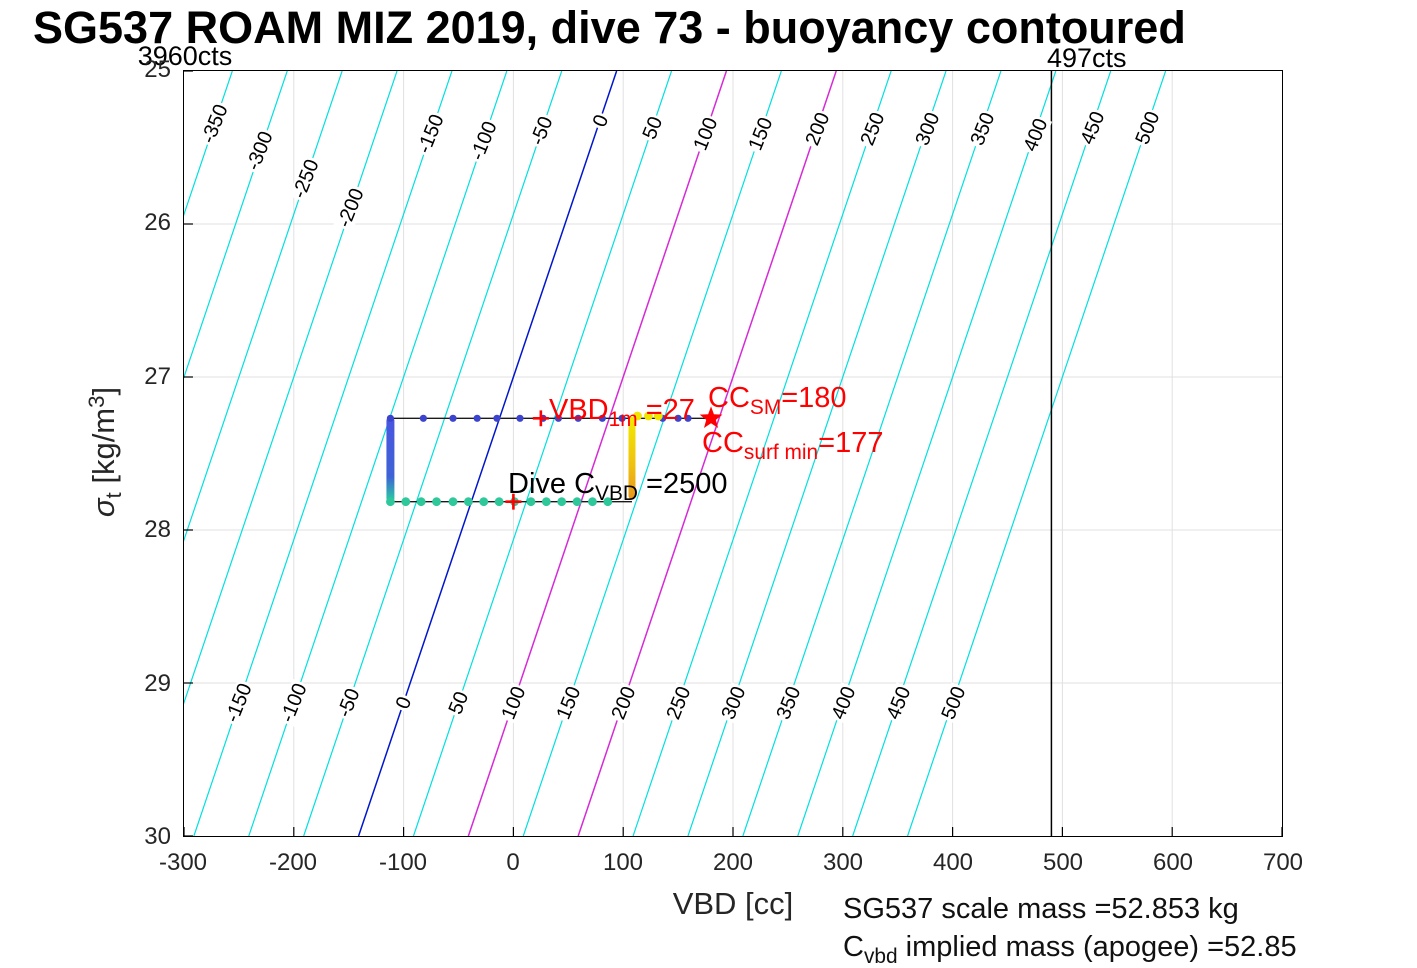  I want to click on y-axis-label-units: [kg/m, so click(103, 450).